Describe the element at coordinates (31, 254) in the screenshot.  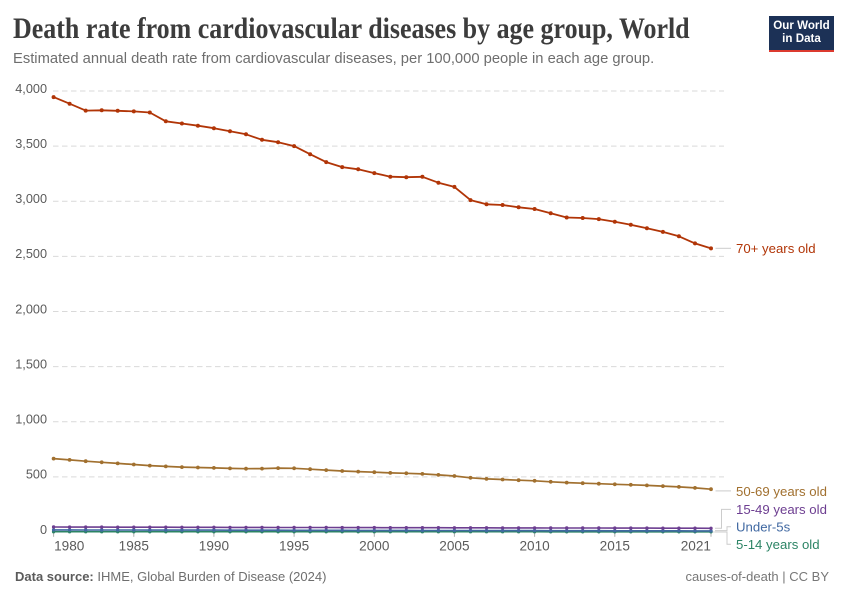
I see `svg-text: 2,500` at that location.